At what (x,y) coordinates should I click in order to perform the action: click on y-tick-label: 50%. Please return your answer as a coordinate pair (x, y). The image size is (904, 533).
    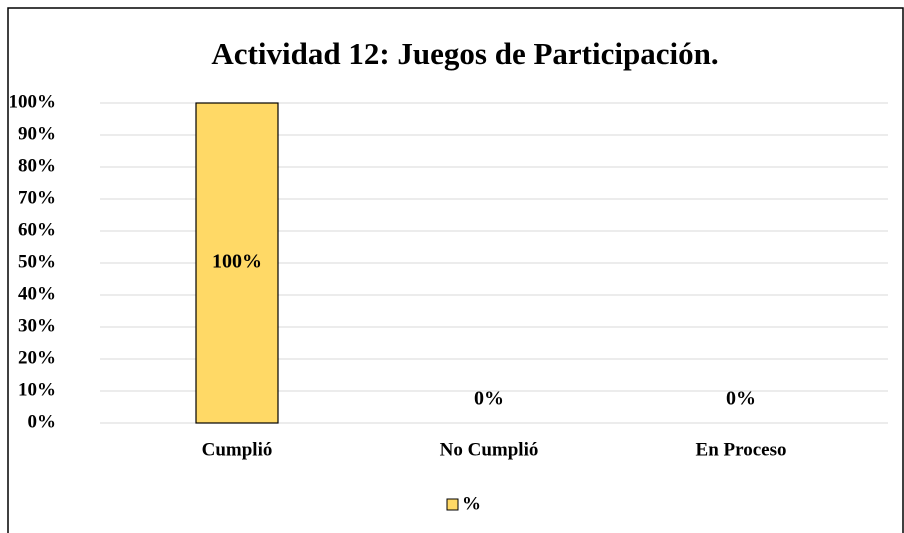
    Looking at the image, I should click on (37, 261).